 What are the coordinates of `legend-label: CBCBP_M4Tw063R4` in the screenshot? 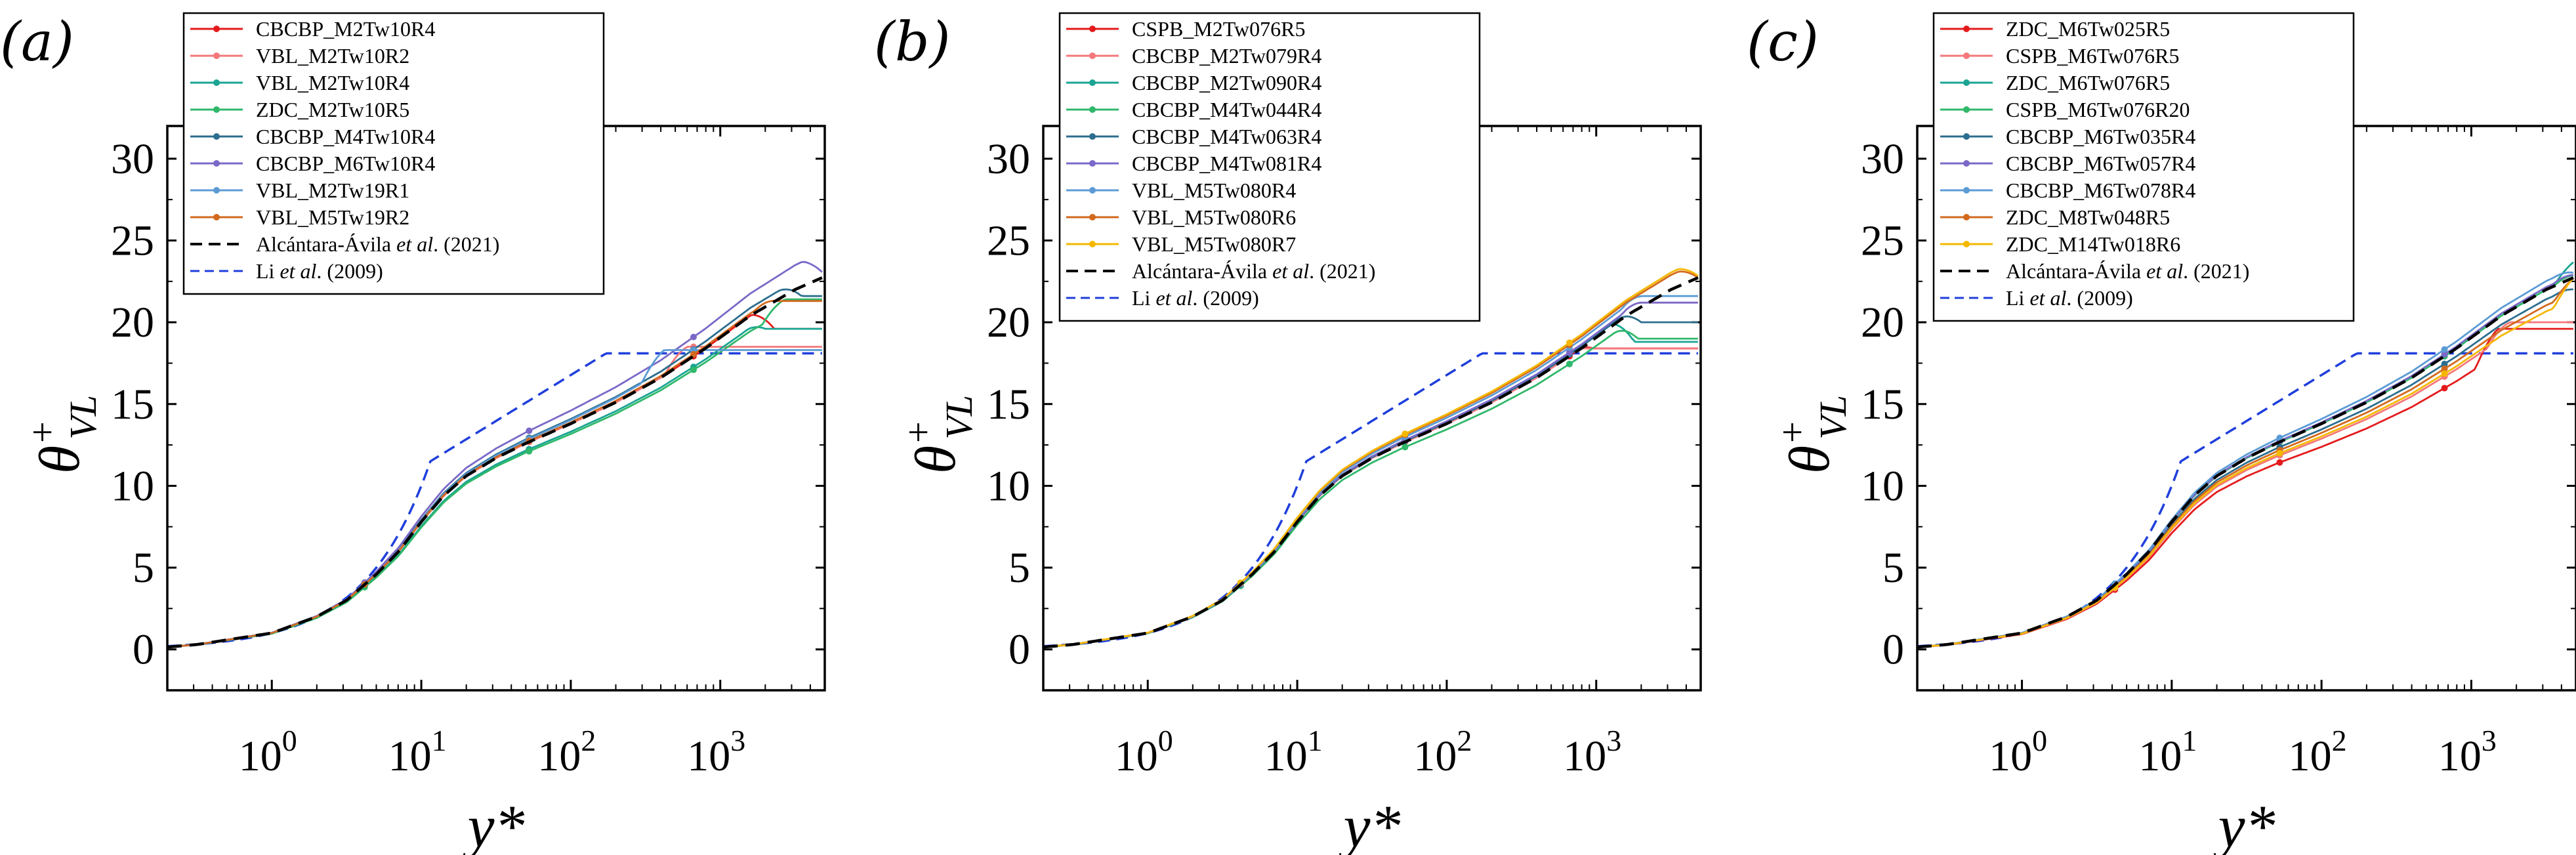 It's located at (1226, 136).